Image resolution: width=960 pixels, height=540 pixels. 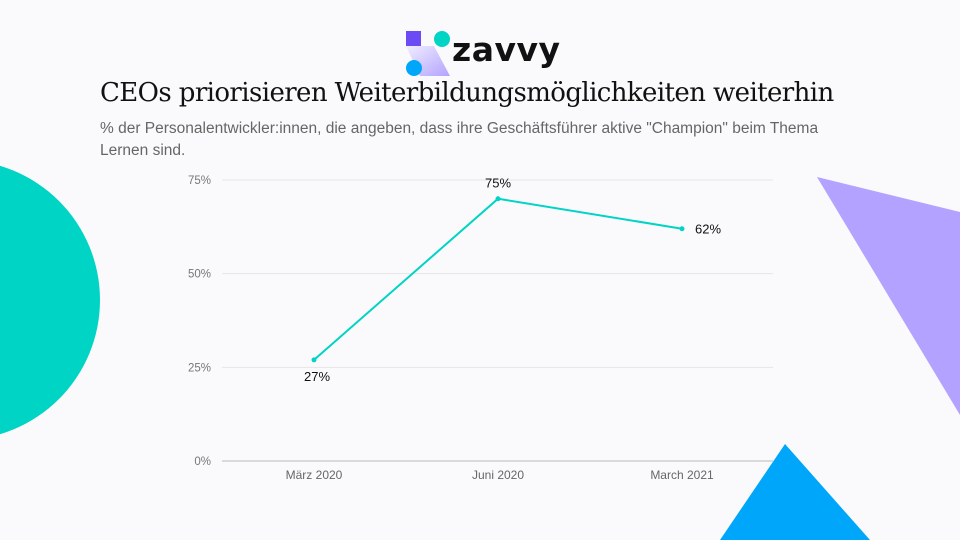 I want to click on y-tick-label: 50%, so click(x=199, y=275).